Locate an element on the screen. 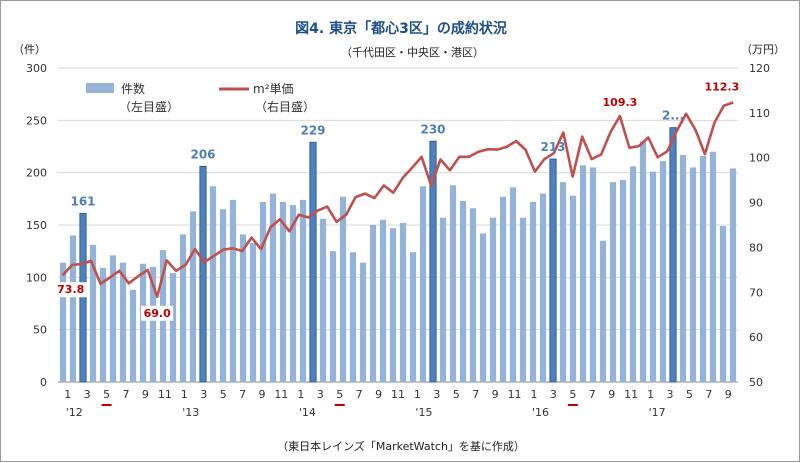 This screenshot has height=463, width=800. bar-value-label: 213 is located at coordinates (552, 147).